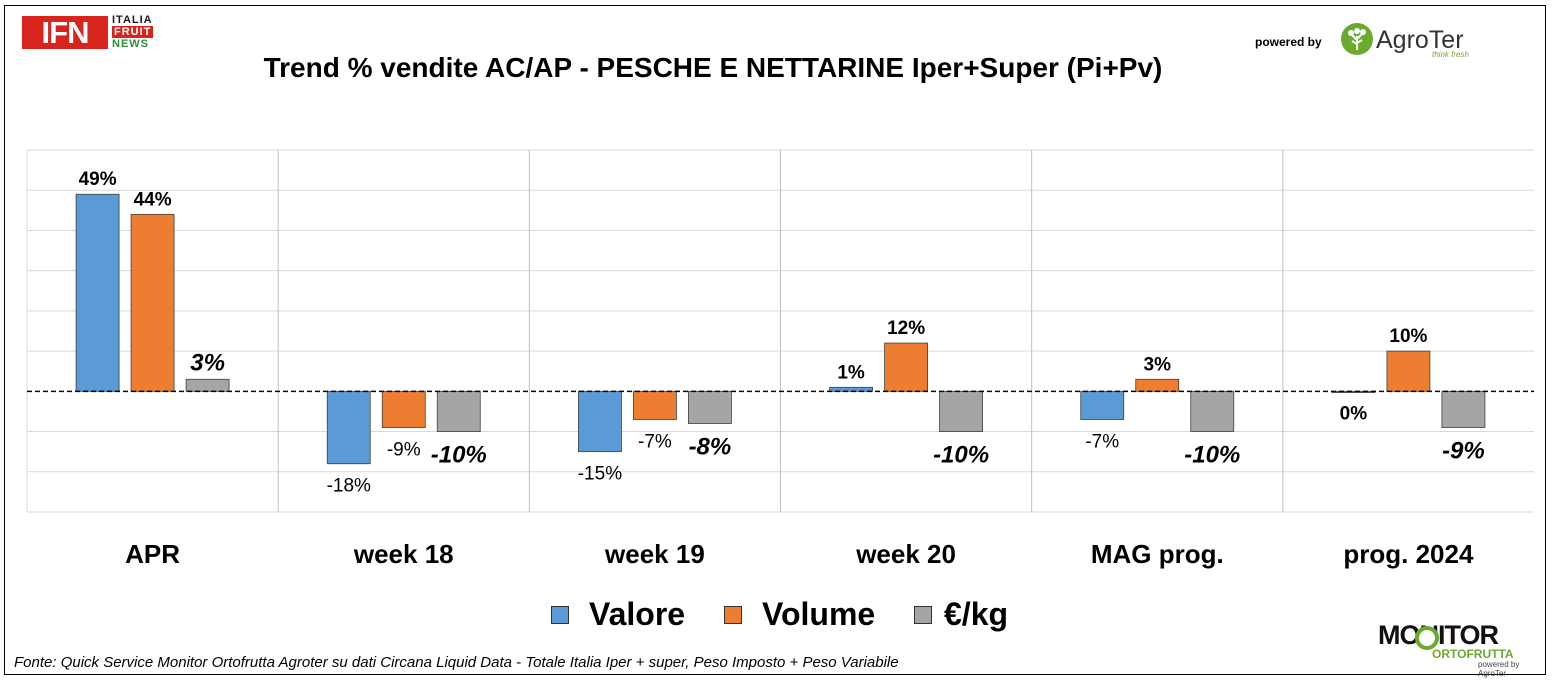  What do you see at coordinates (1357, 39) in the screenshot?
I see `agroter-tree-icon` at bounding box center [1357, 39].